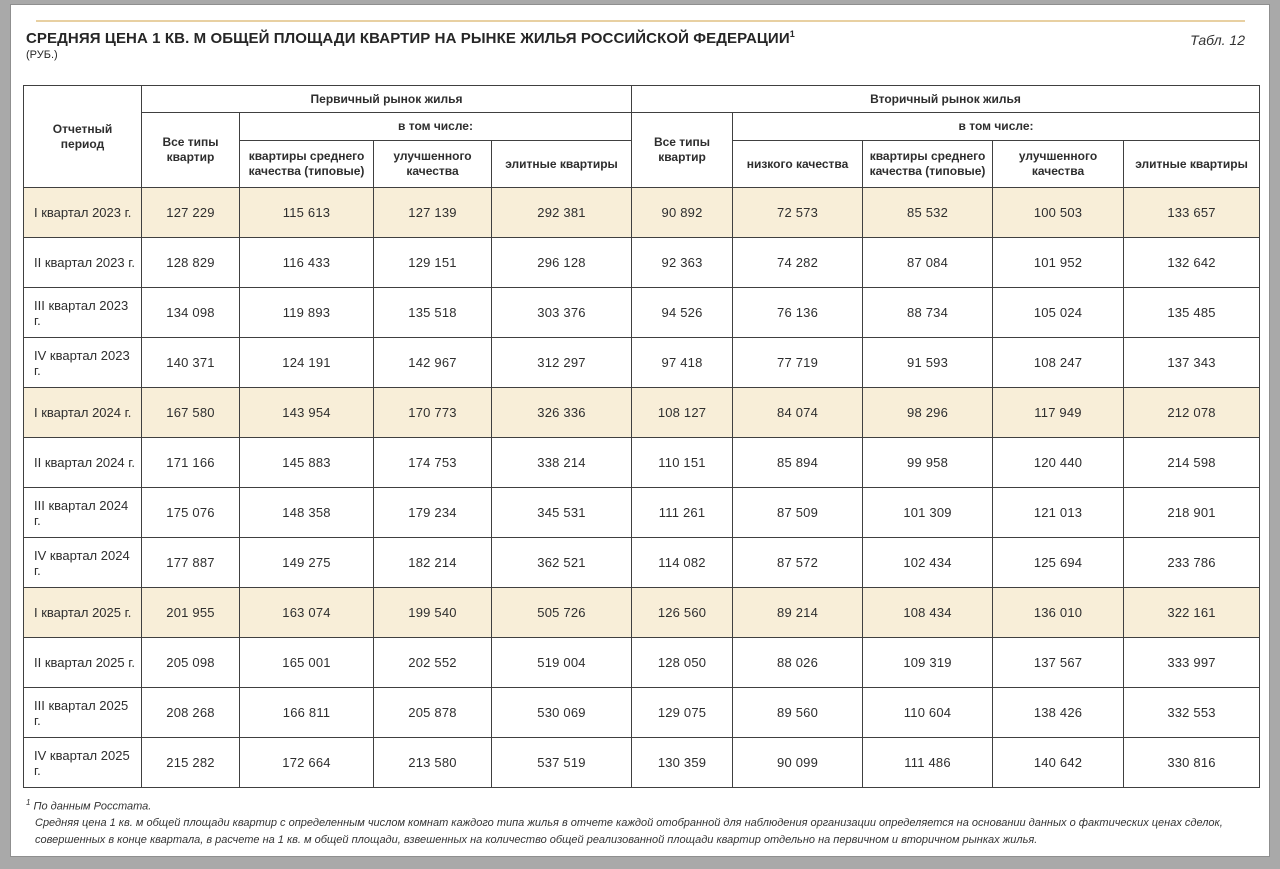  Describe the element at coordinates (82, 136) in the screenshot. I see `col-header-period: Отчетный период` at that location.